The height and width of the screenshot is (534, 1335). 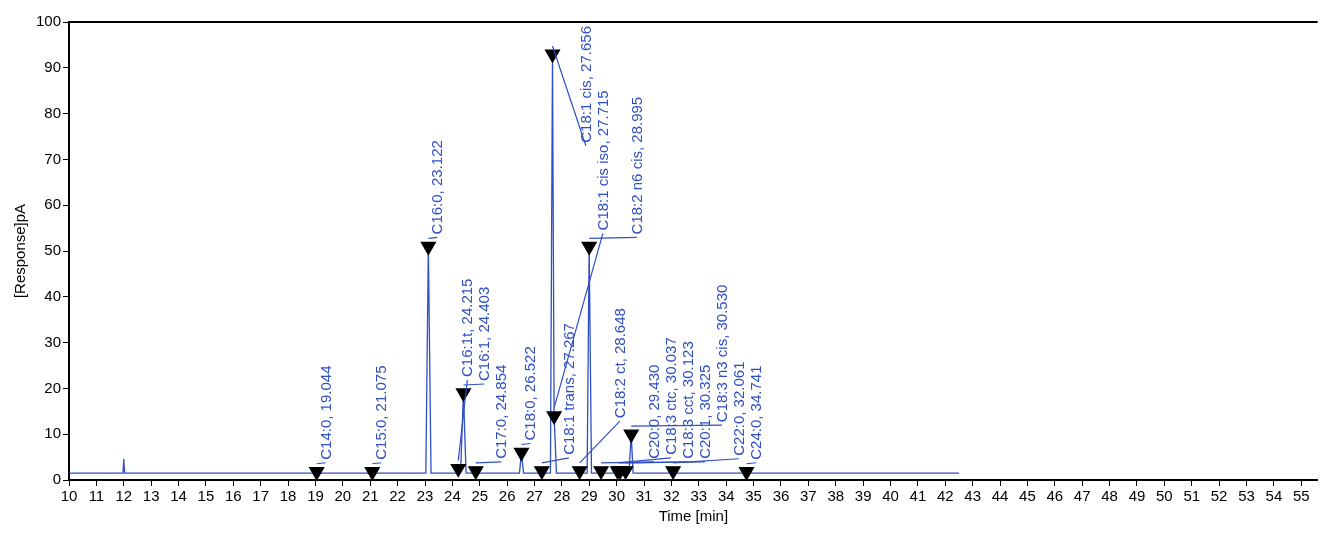 I want to click on x-tick-label: 26, so click(x=507, y=496).